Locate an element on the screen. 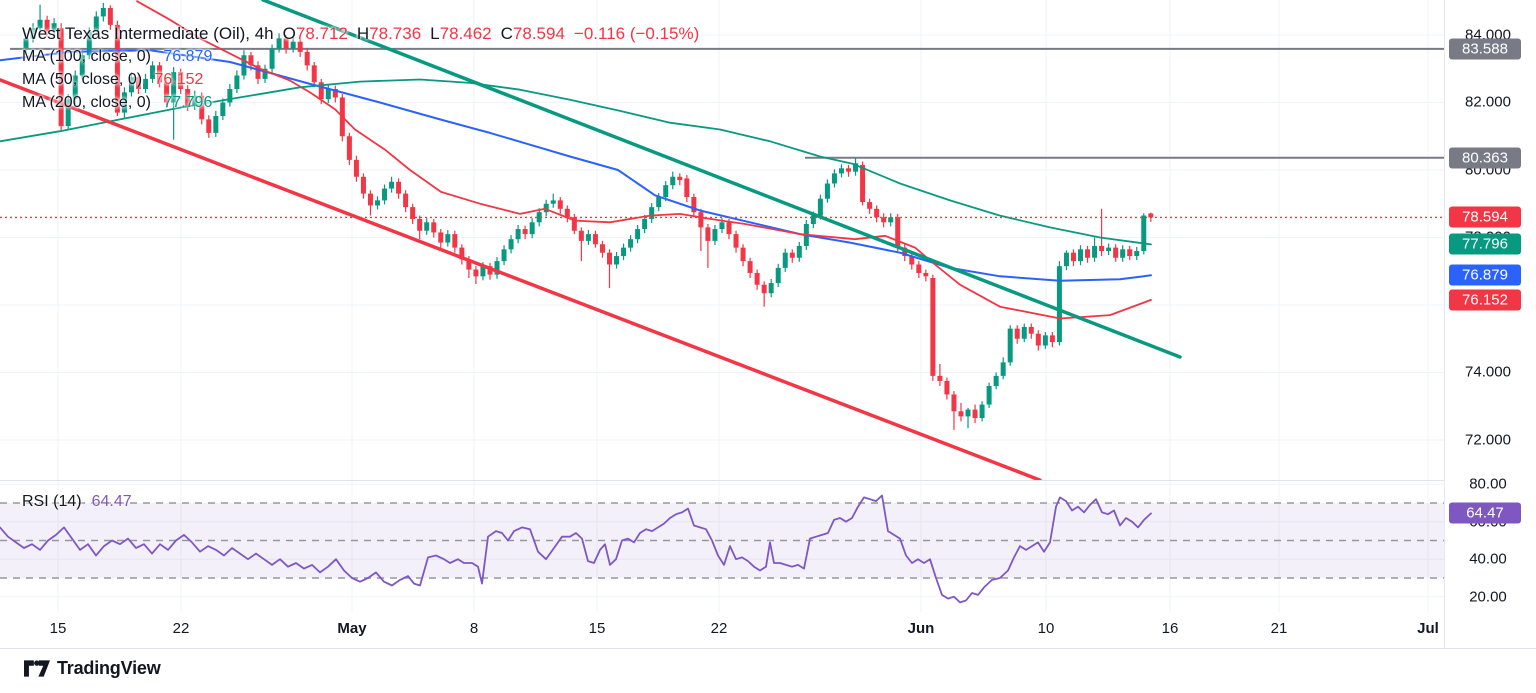 The height and width of the screenshot is (693, 1536). price-badge-78.594: 78.594 is located at coordinates (1485, 217).